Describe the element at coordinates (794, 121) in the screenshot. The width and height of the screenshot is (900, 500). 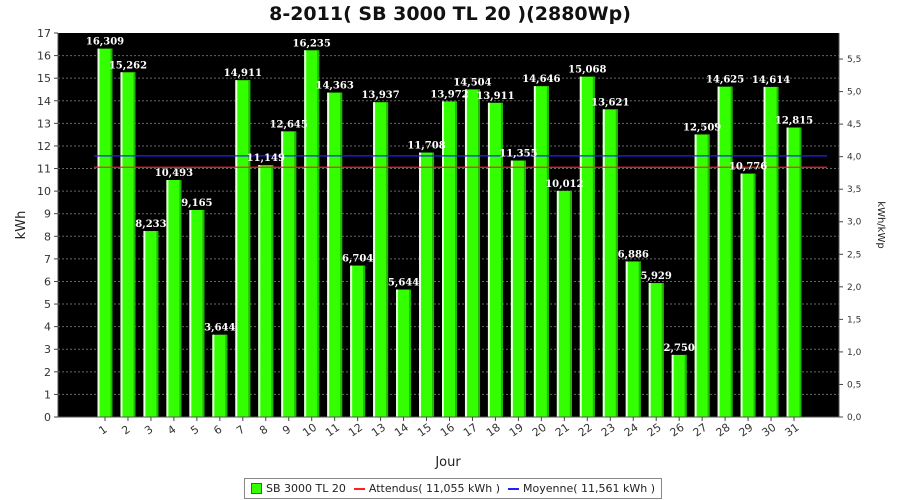
I see `data-label-31: 12,815` at that location.